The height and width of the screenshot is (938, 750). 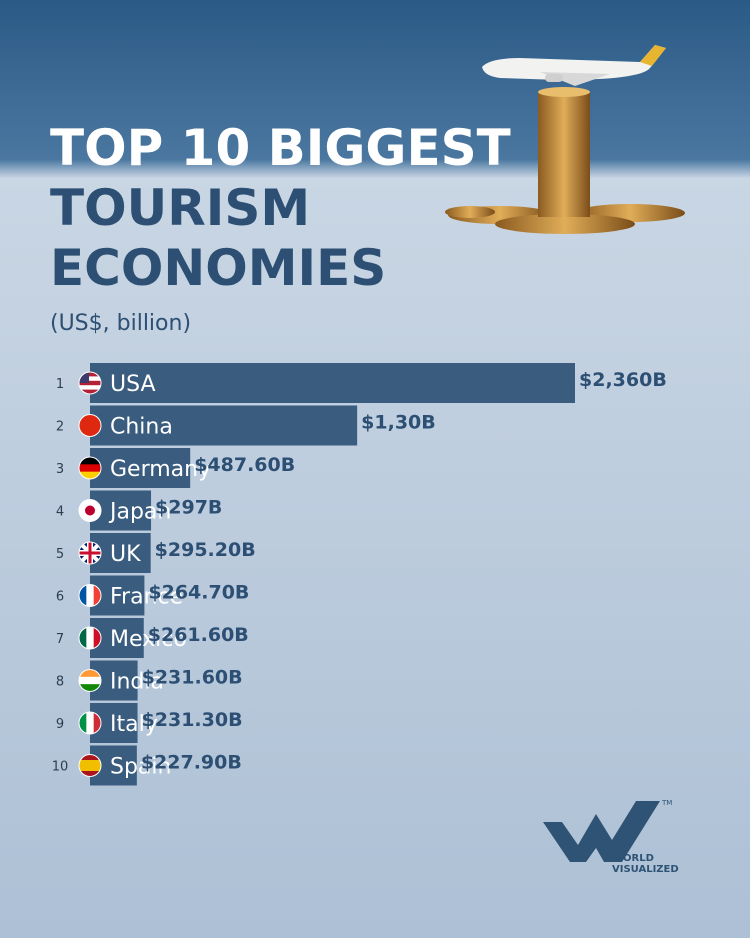 What do you see at coordinates (645, 869) in the screenshot?
I see `brand-text: VISUALIZED` at bounding box center [645, 869].